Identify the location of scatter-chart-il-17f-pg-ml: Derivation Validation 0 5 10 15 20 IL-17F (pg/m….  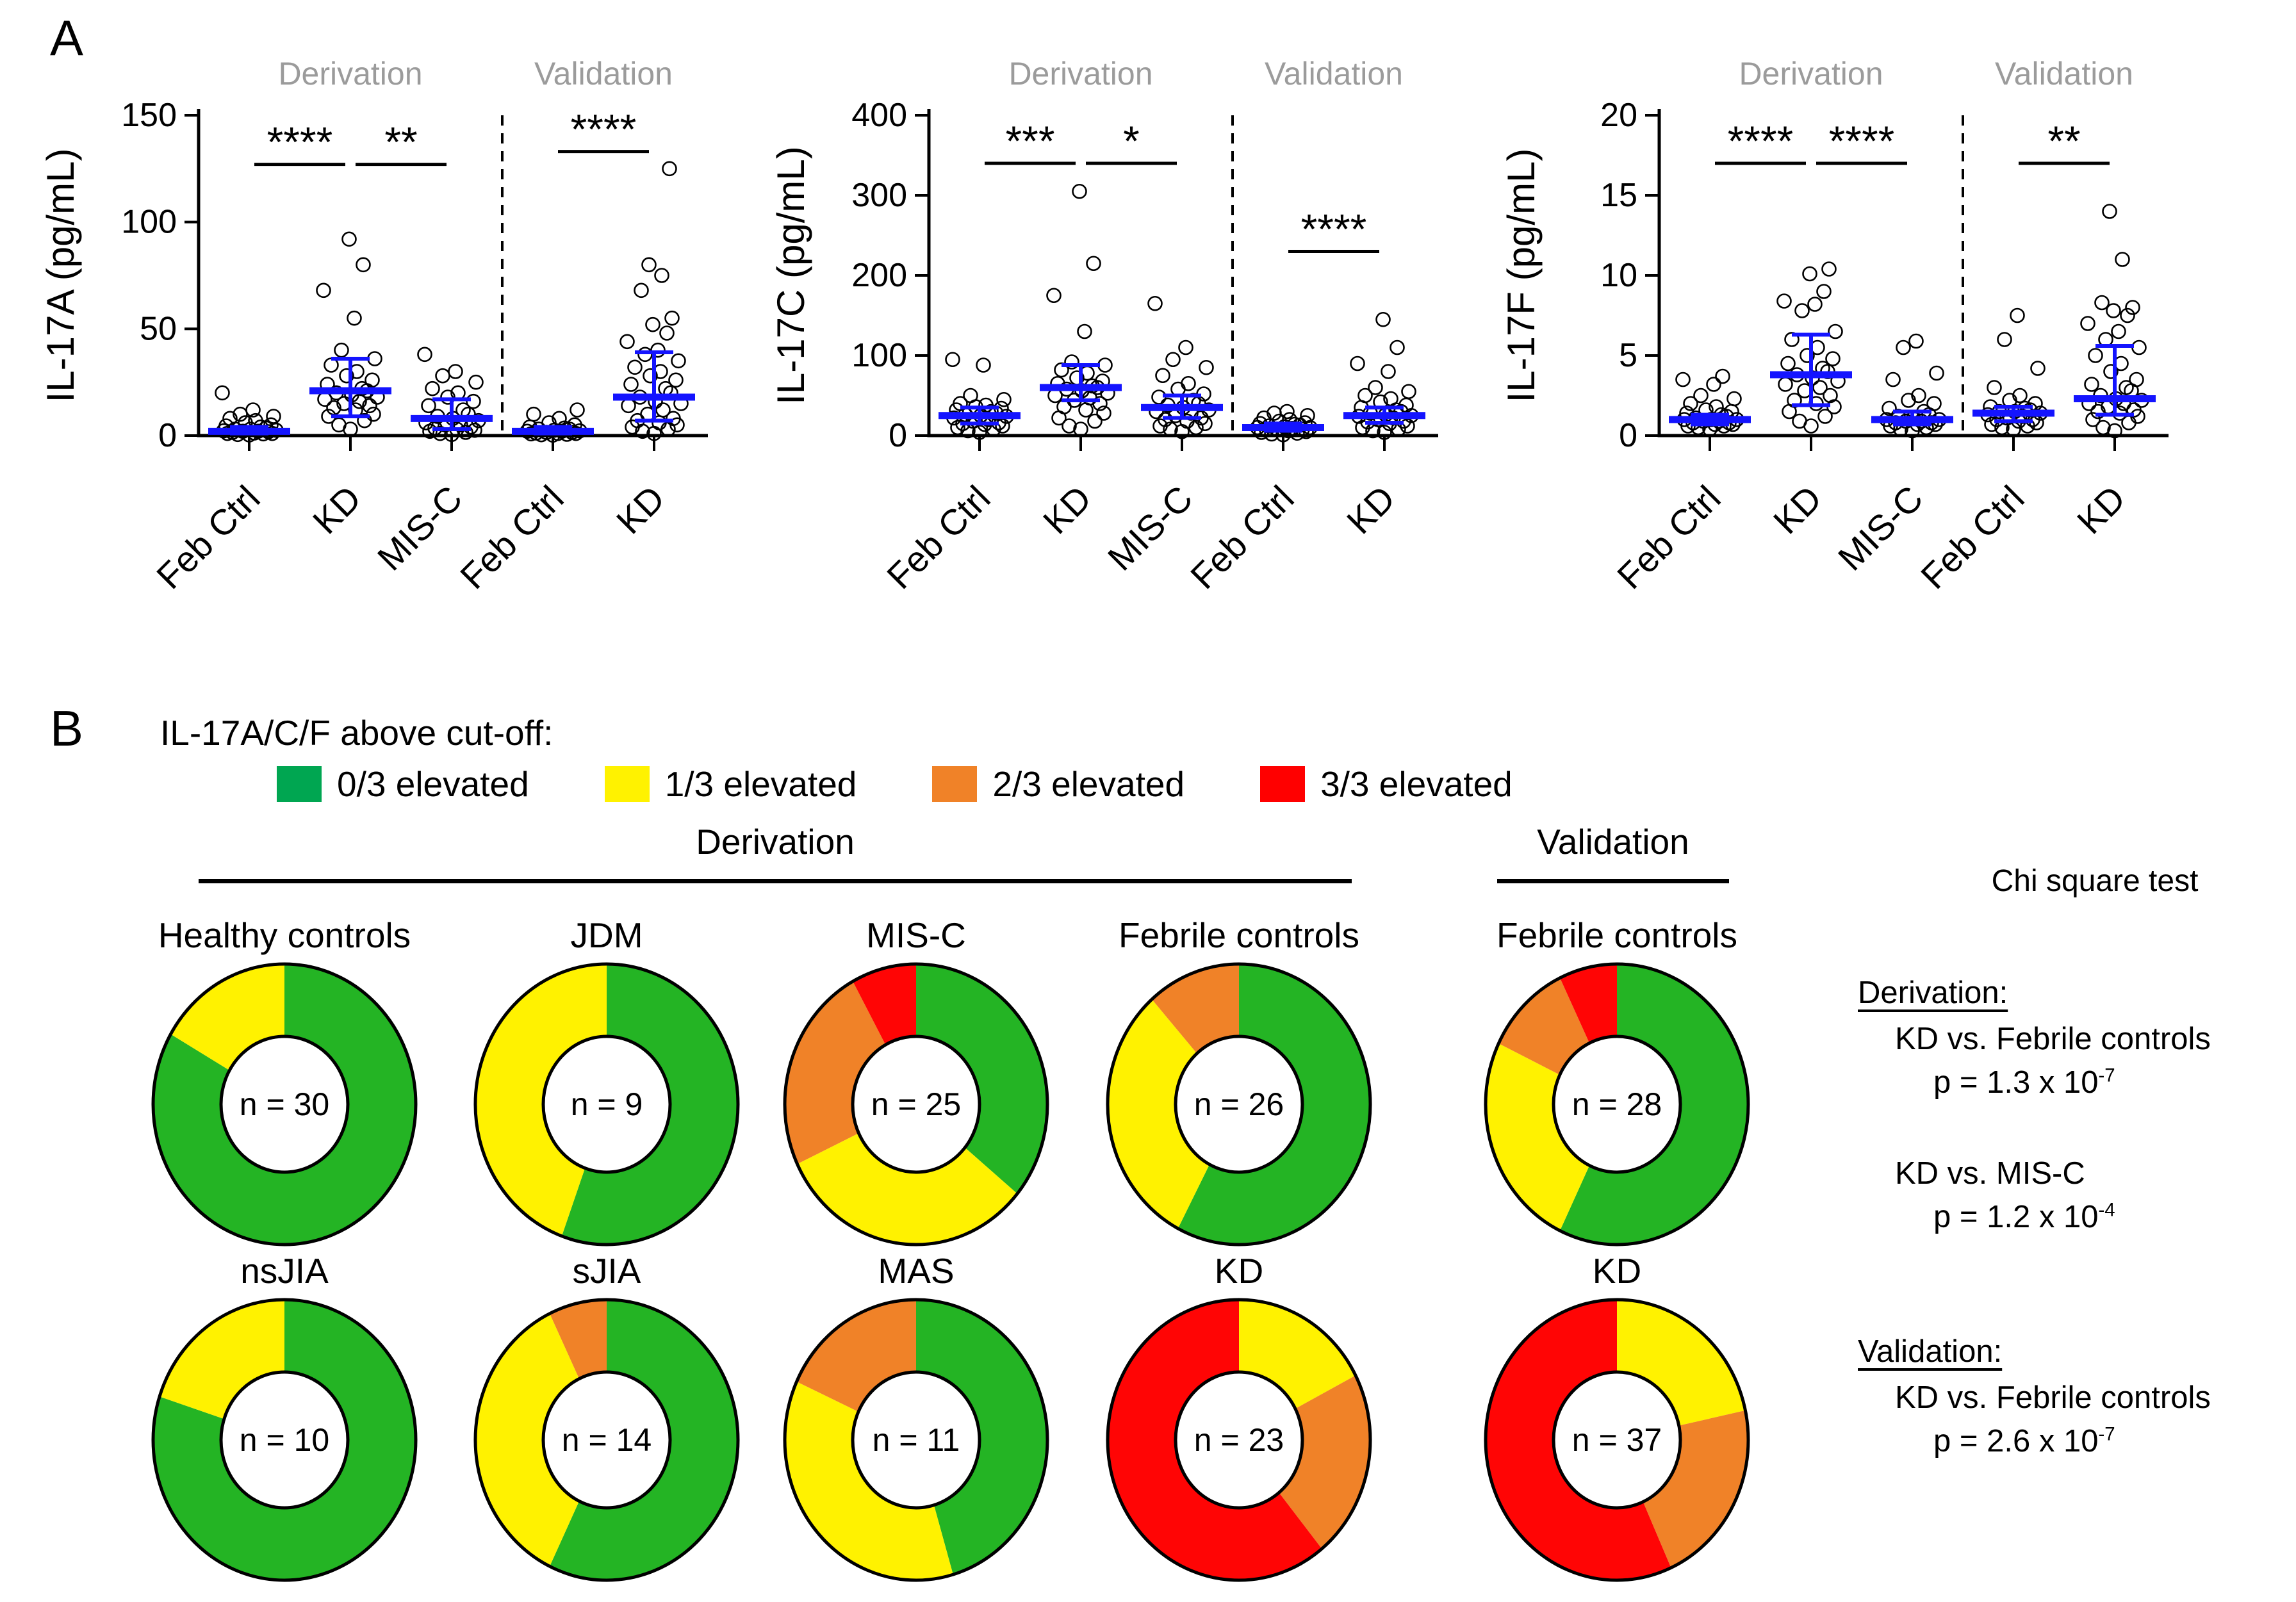
(1851, 342).